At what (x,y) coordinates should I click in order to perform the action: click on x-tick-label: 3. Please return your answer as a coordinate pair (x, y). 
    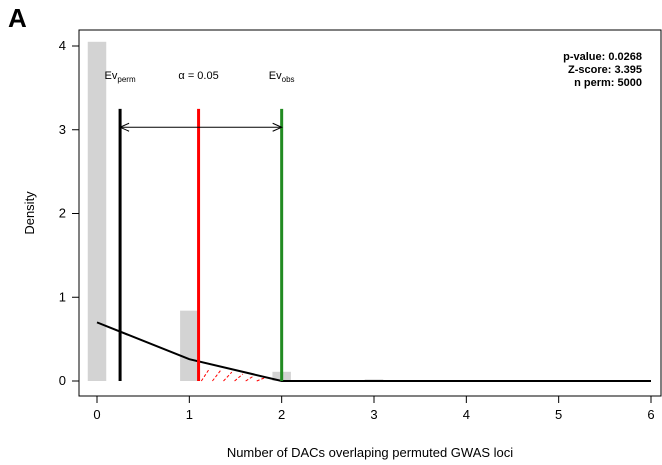
    Looking at the image, I should click on (373, 414).